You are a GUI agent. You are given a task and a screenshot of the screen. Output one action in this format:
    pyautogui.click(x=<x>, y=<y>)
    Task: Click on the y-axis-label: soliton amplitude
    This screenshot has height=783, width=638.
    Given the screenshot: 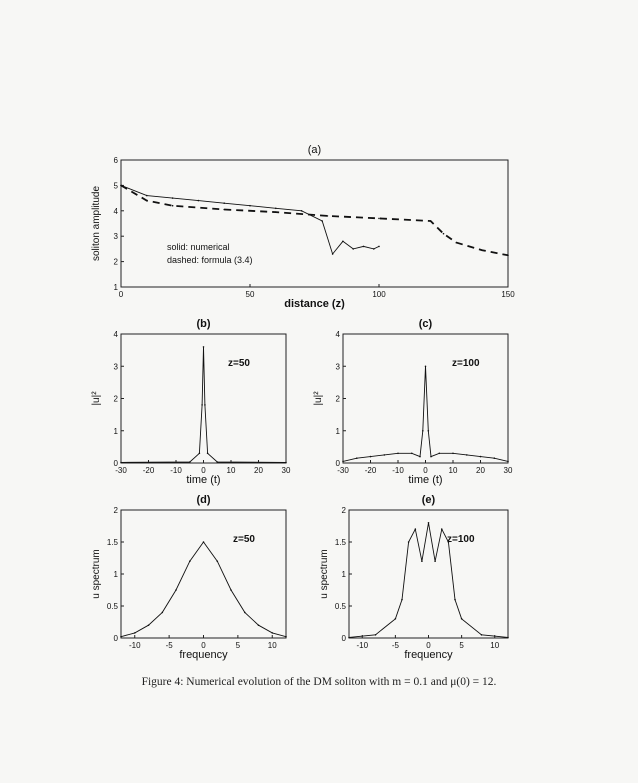 What is the action you would take?
    pyautogui.click(x=96, y=223)
    